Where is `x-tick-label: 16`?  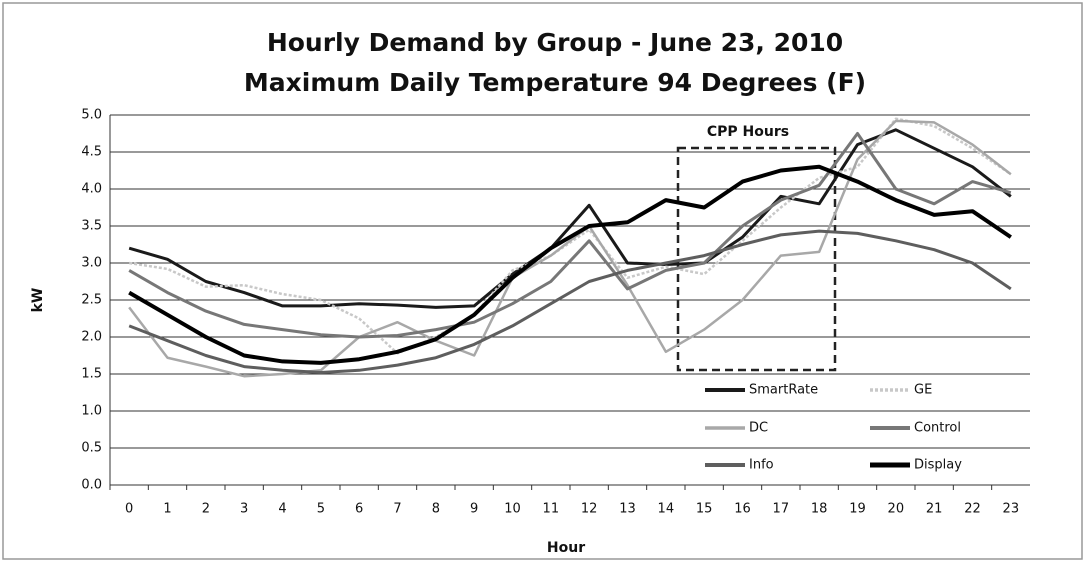
x-tick-label: 16 is located at coordinates (742, 509).